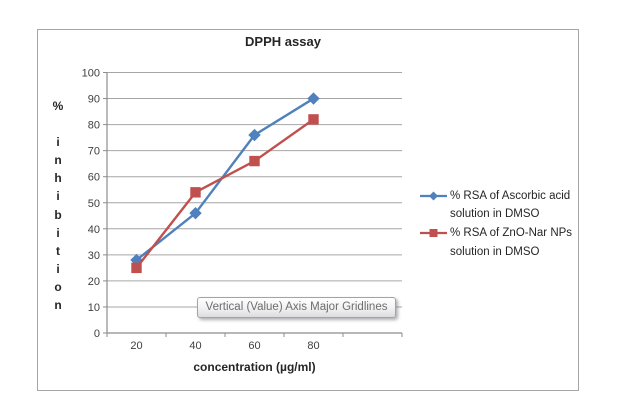  What do you see at coordinates (97, 334) in the screenshot?
I see `y-tick-label-0: 0` at bounding box center [97, 334].